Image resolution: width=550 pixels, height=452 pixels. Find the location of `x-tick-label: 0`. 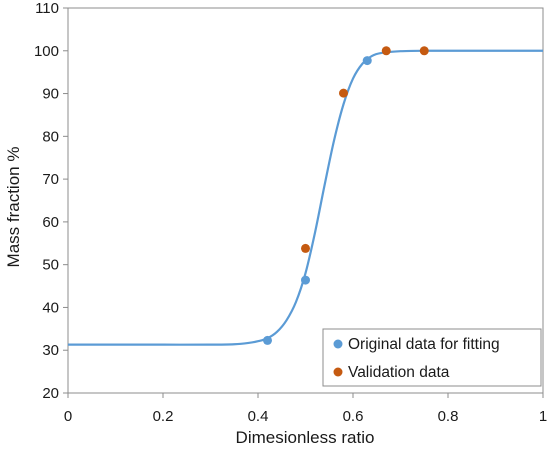

x-tick-label: 0 is located at coordinates (68, 416).